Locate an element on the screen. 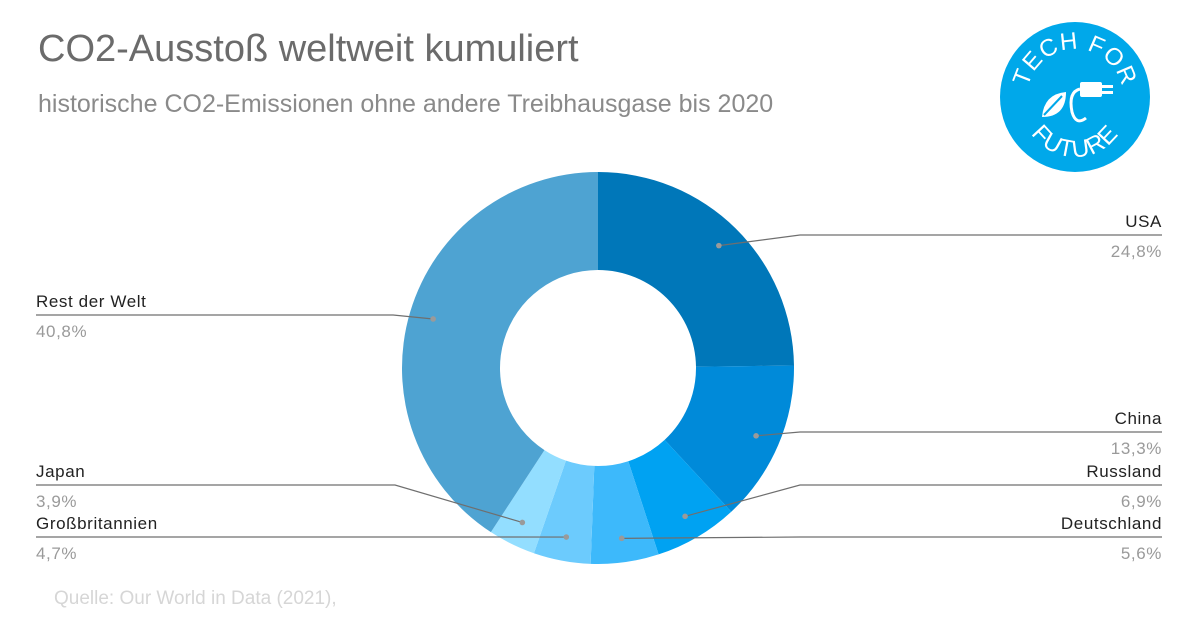  label-usa: USA is located at coordinates (1143, 221).